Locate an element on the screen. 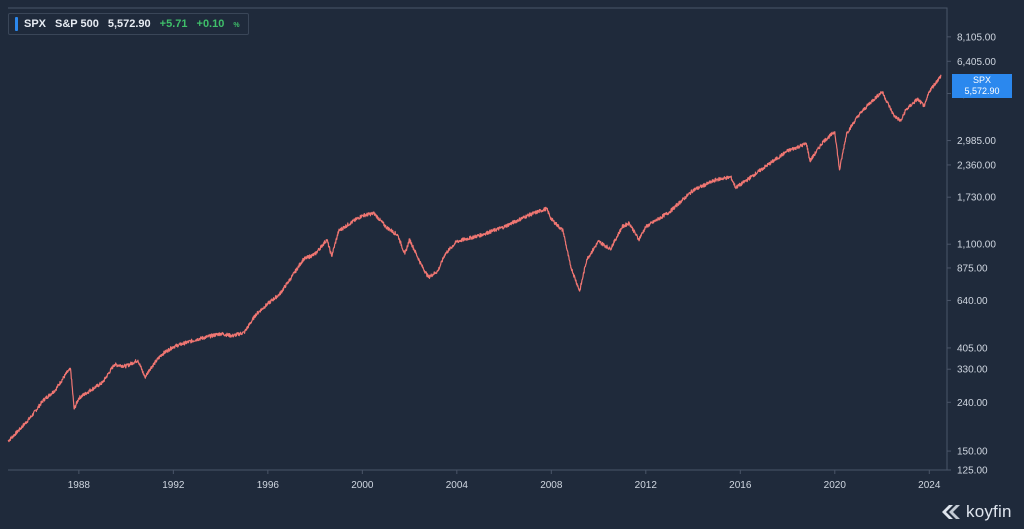 This screenshot has width=1024, height=529. legend-change: +5.71 is located at coordinates (173, 24).